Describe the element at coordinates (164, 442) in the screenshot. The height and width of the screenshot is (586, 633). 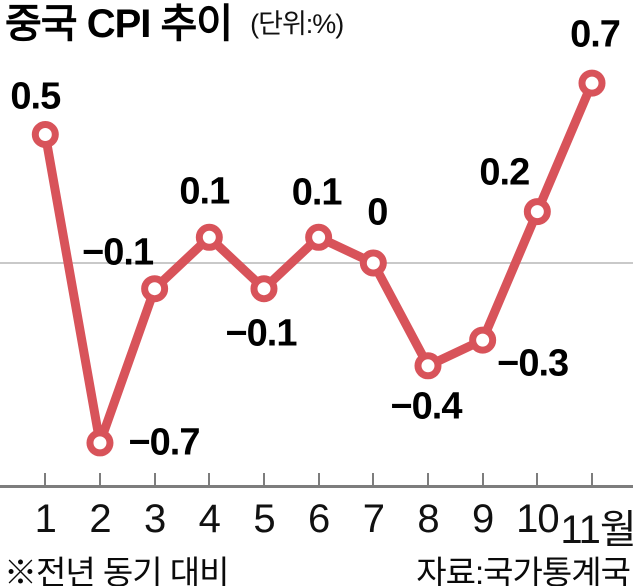
I see `value-label: −0.7` at that location.